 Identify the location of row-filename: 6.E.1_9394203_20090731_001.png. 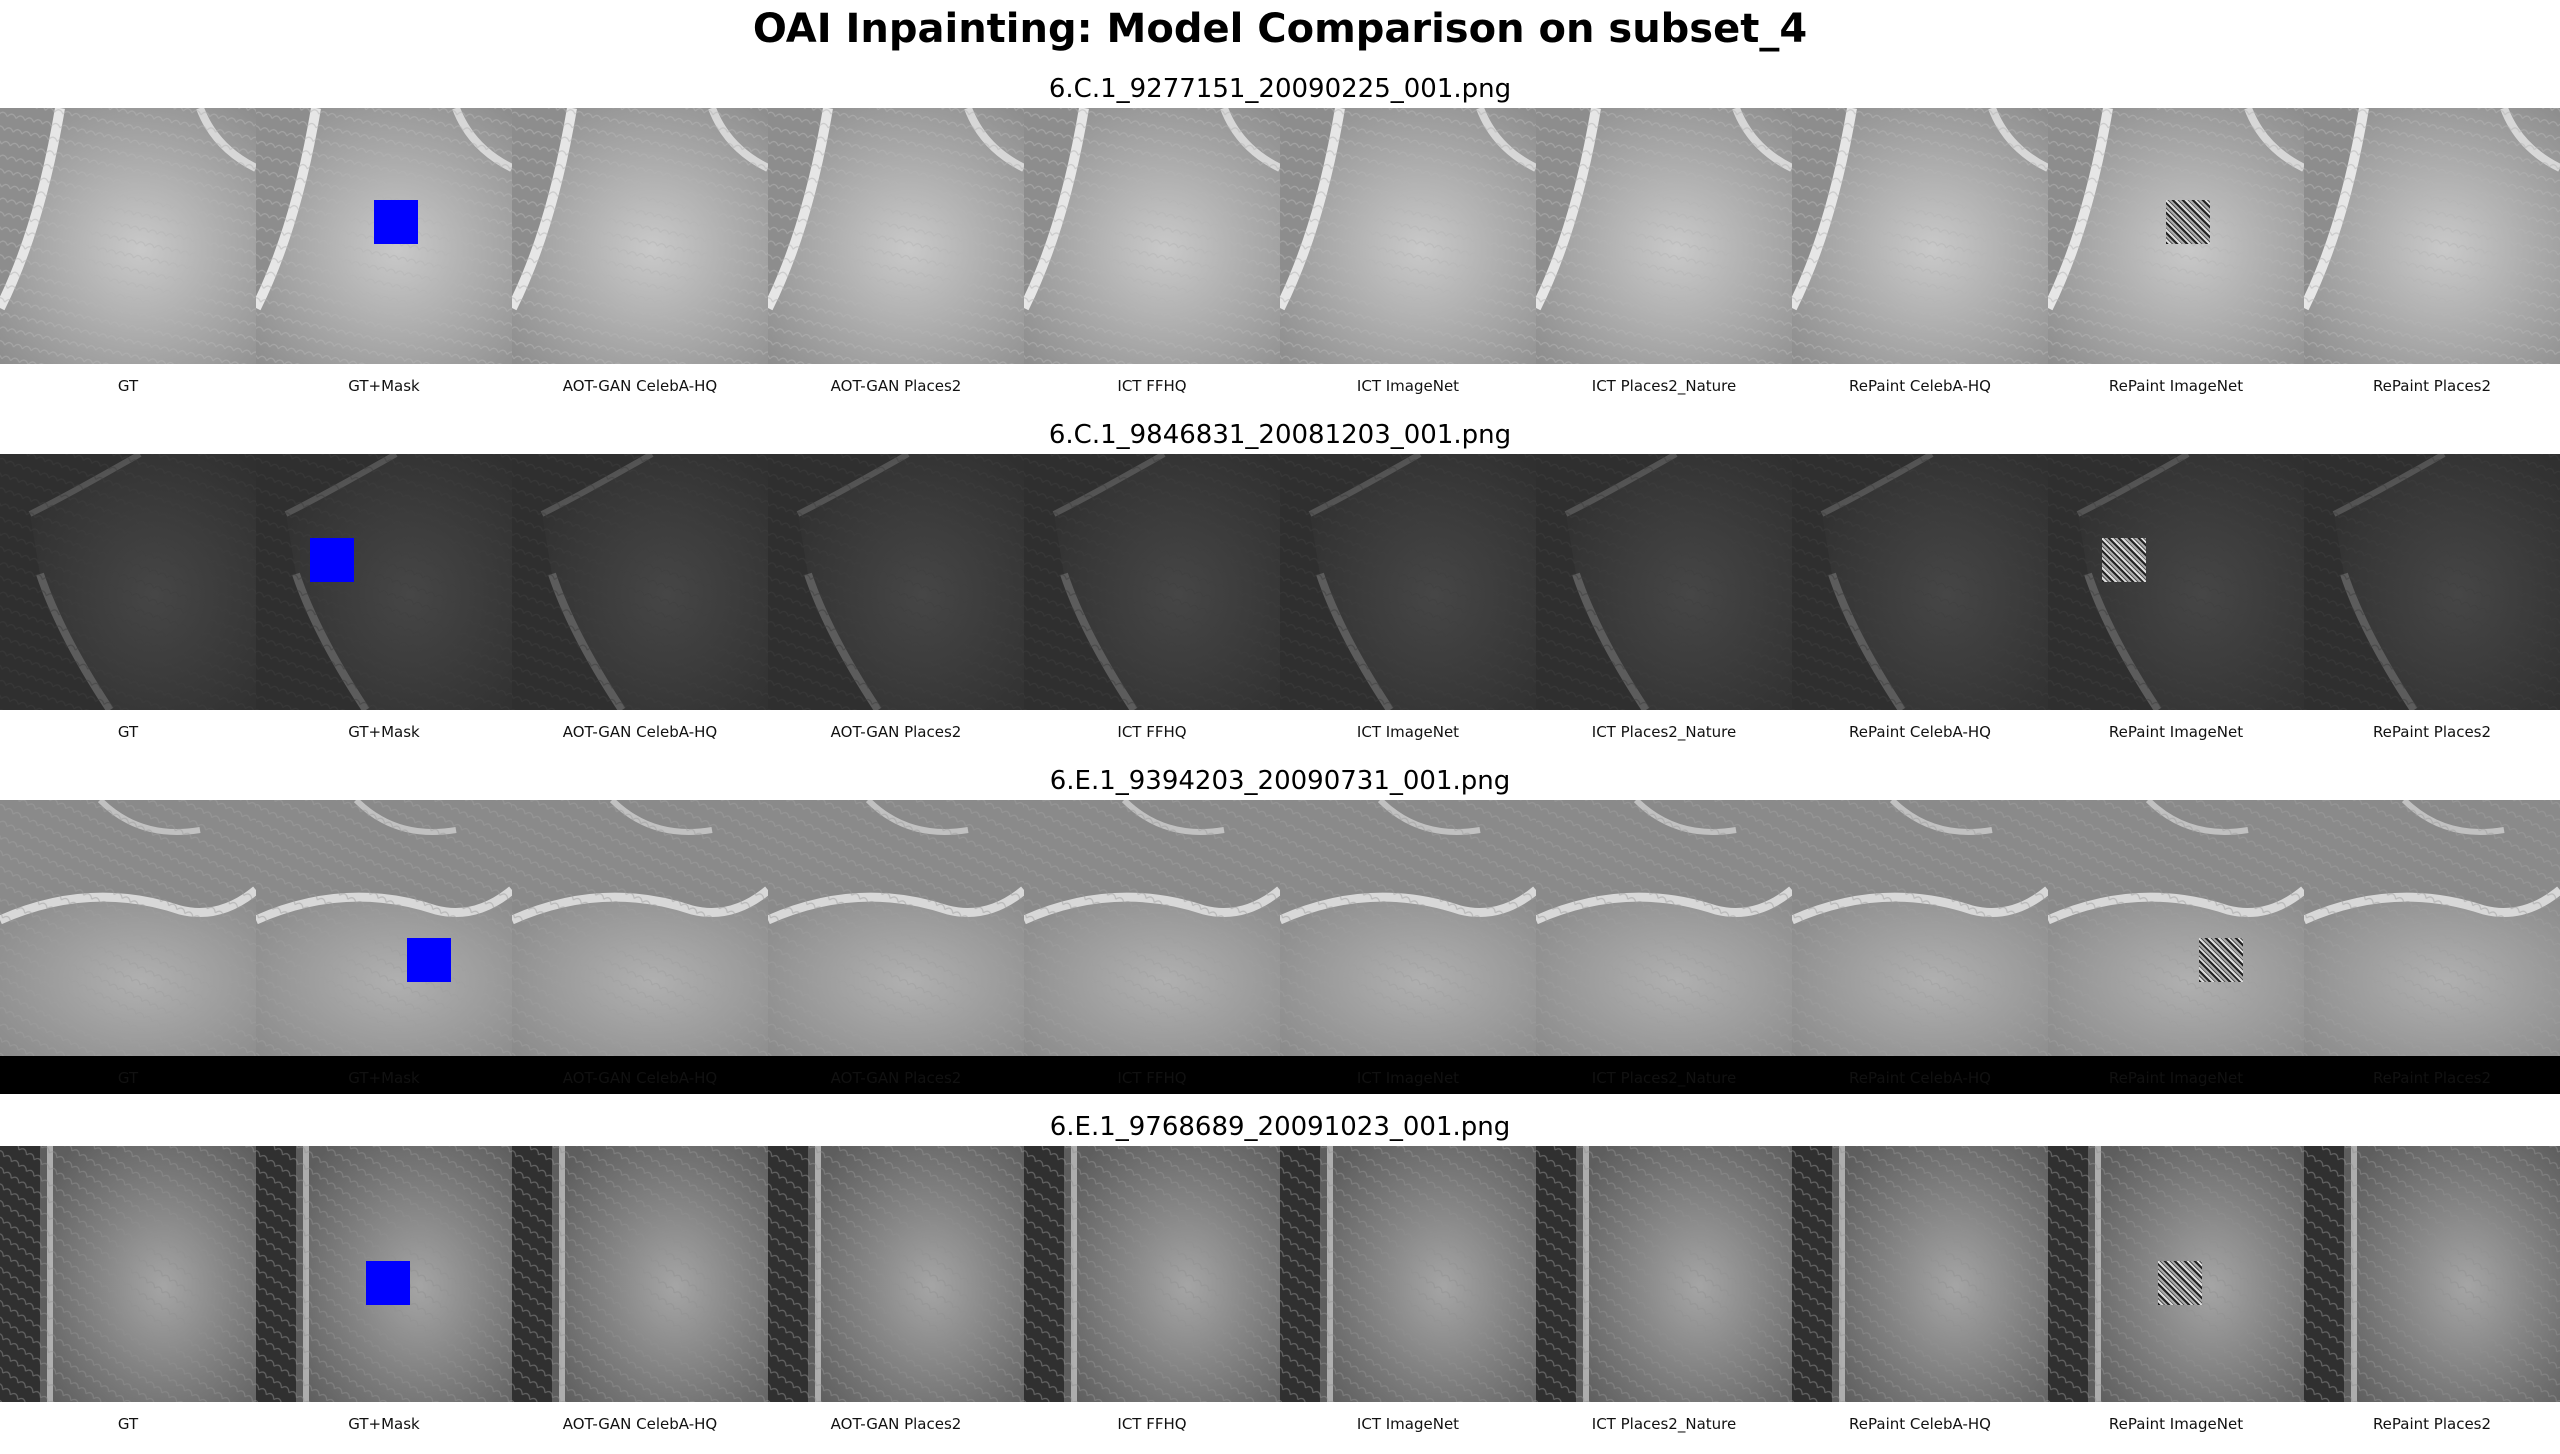
(1280, 781).